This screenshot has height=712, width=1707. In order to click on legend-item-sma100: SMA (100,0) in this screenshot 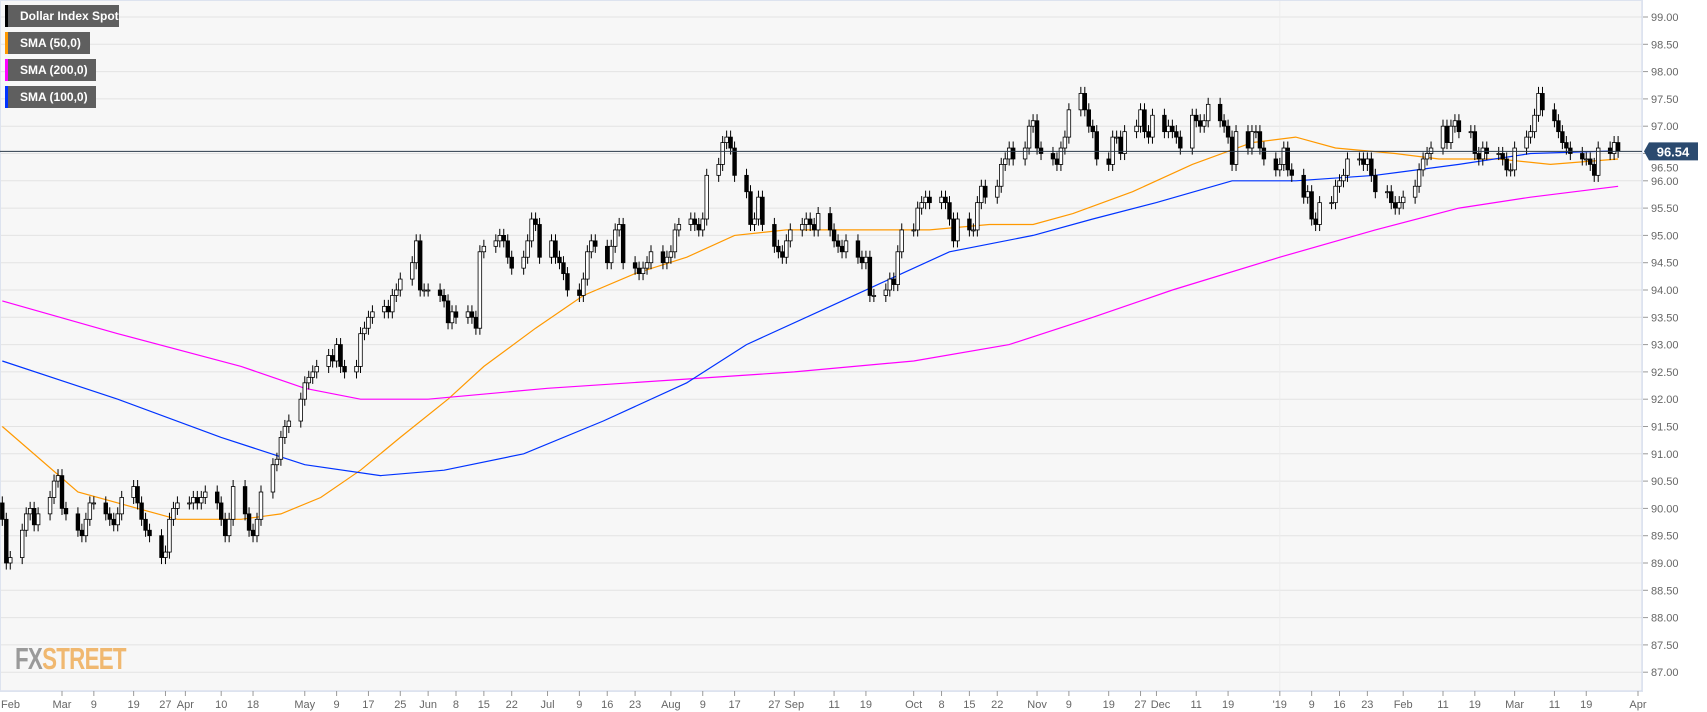, I will do `click(50, 97)`.